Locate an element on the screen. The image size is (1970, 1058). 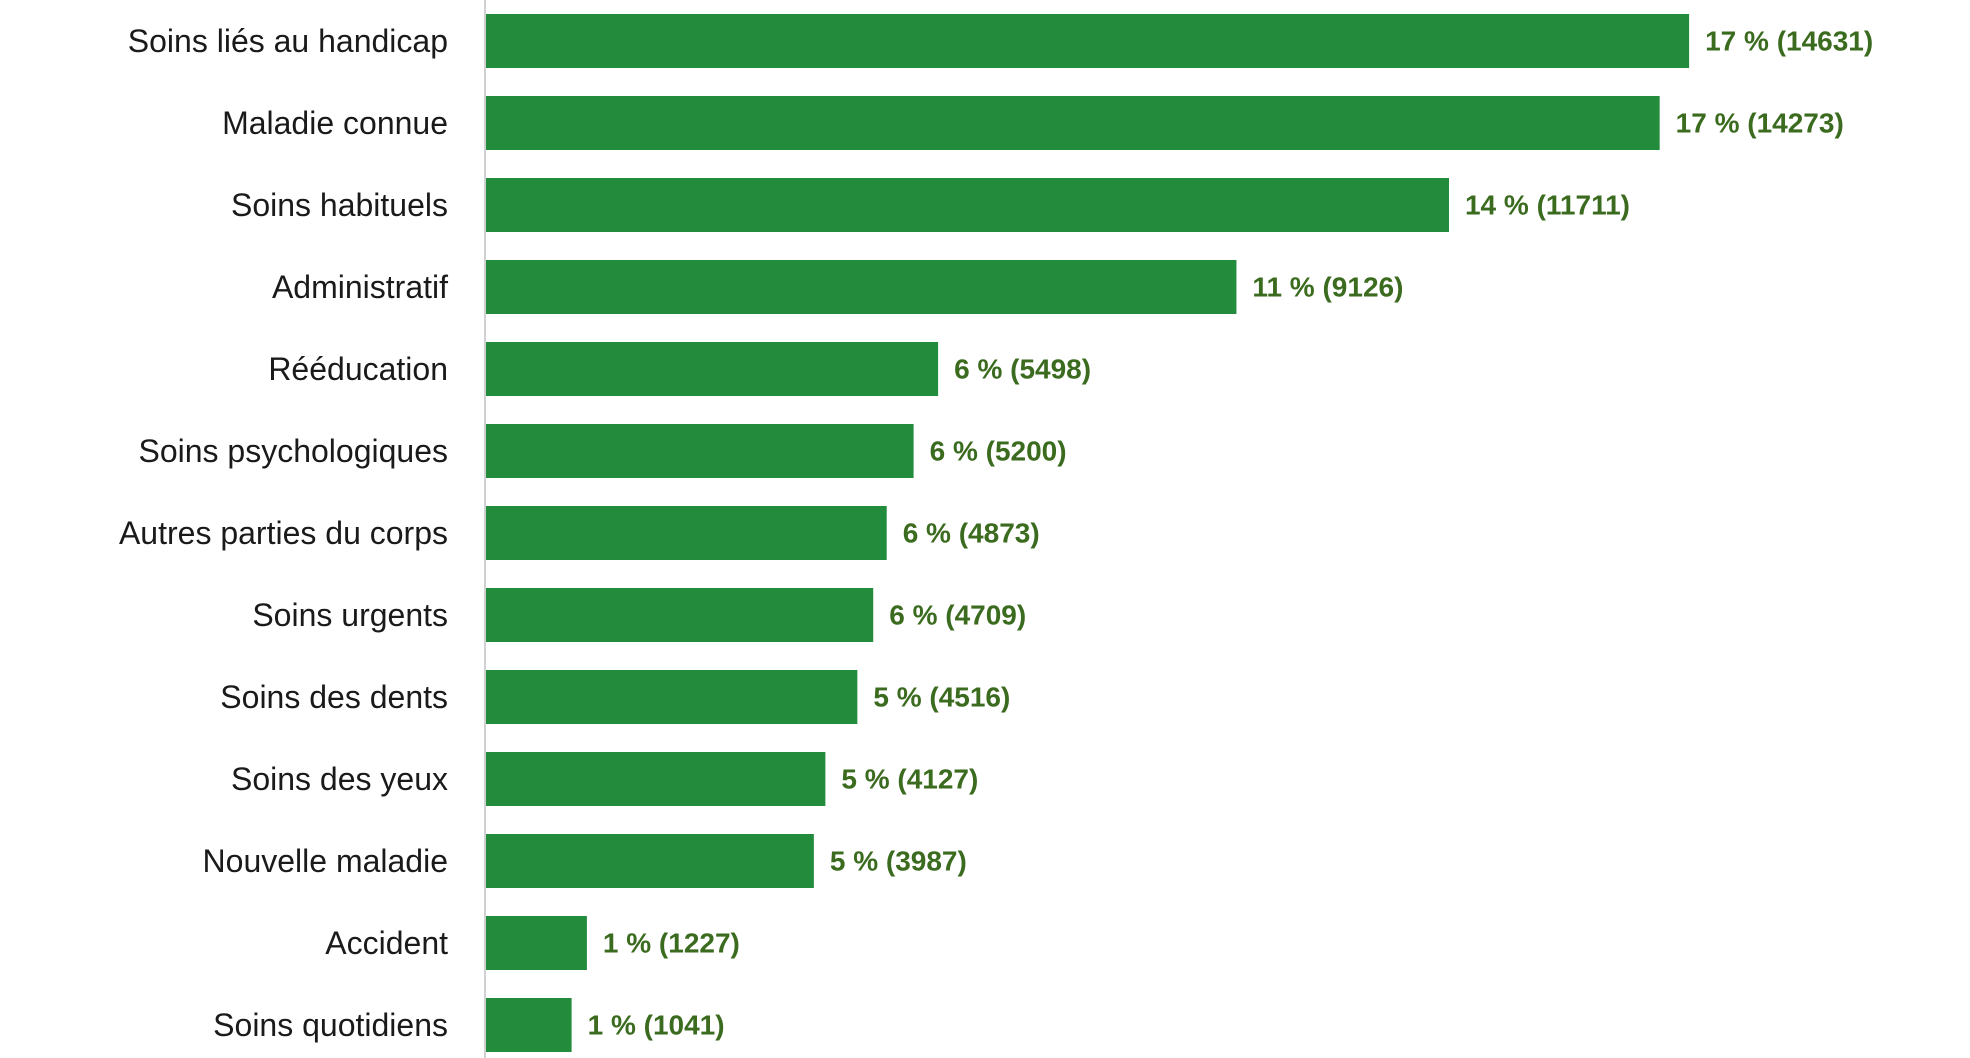
category-label: Rééducation is located at coordinates (358, 369).